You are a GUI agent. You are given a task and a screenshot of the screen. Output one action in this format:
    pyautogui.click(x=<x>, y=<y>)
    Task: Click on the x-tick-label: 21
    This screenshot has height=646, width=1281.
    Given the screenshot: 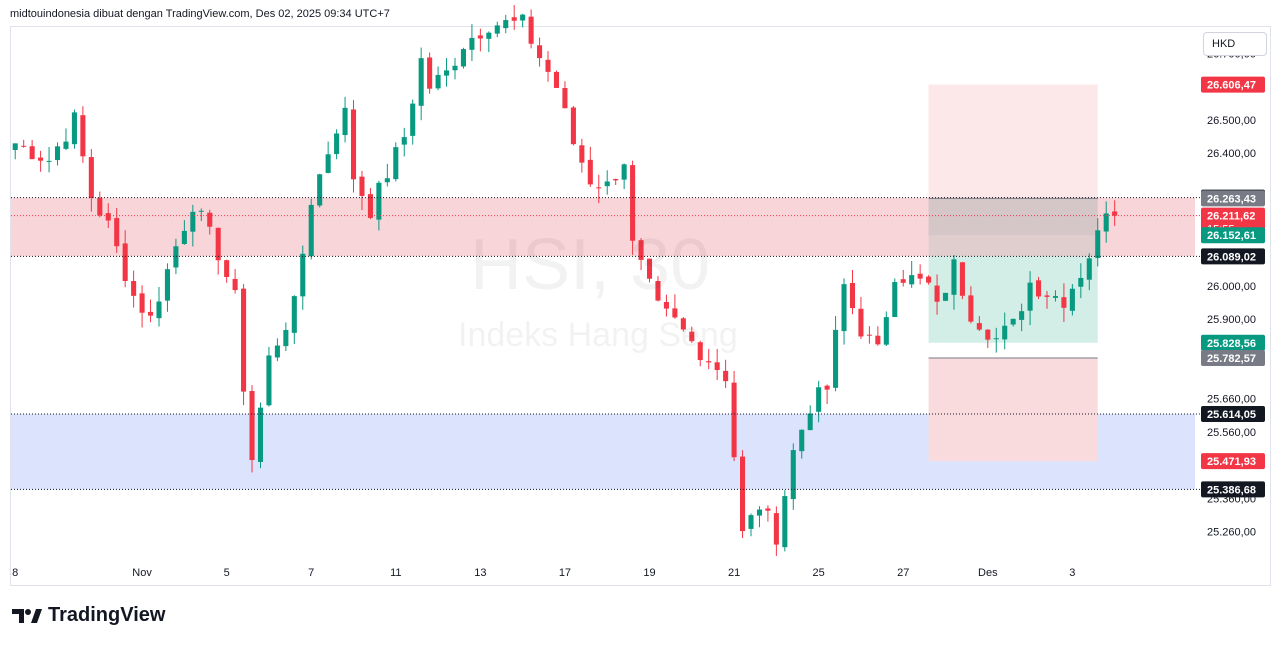 What is the action you would take?
    pyautogui.click(x=734, y=573)
    